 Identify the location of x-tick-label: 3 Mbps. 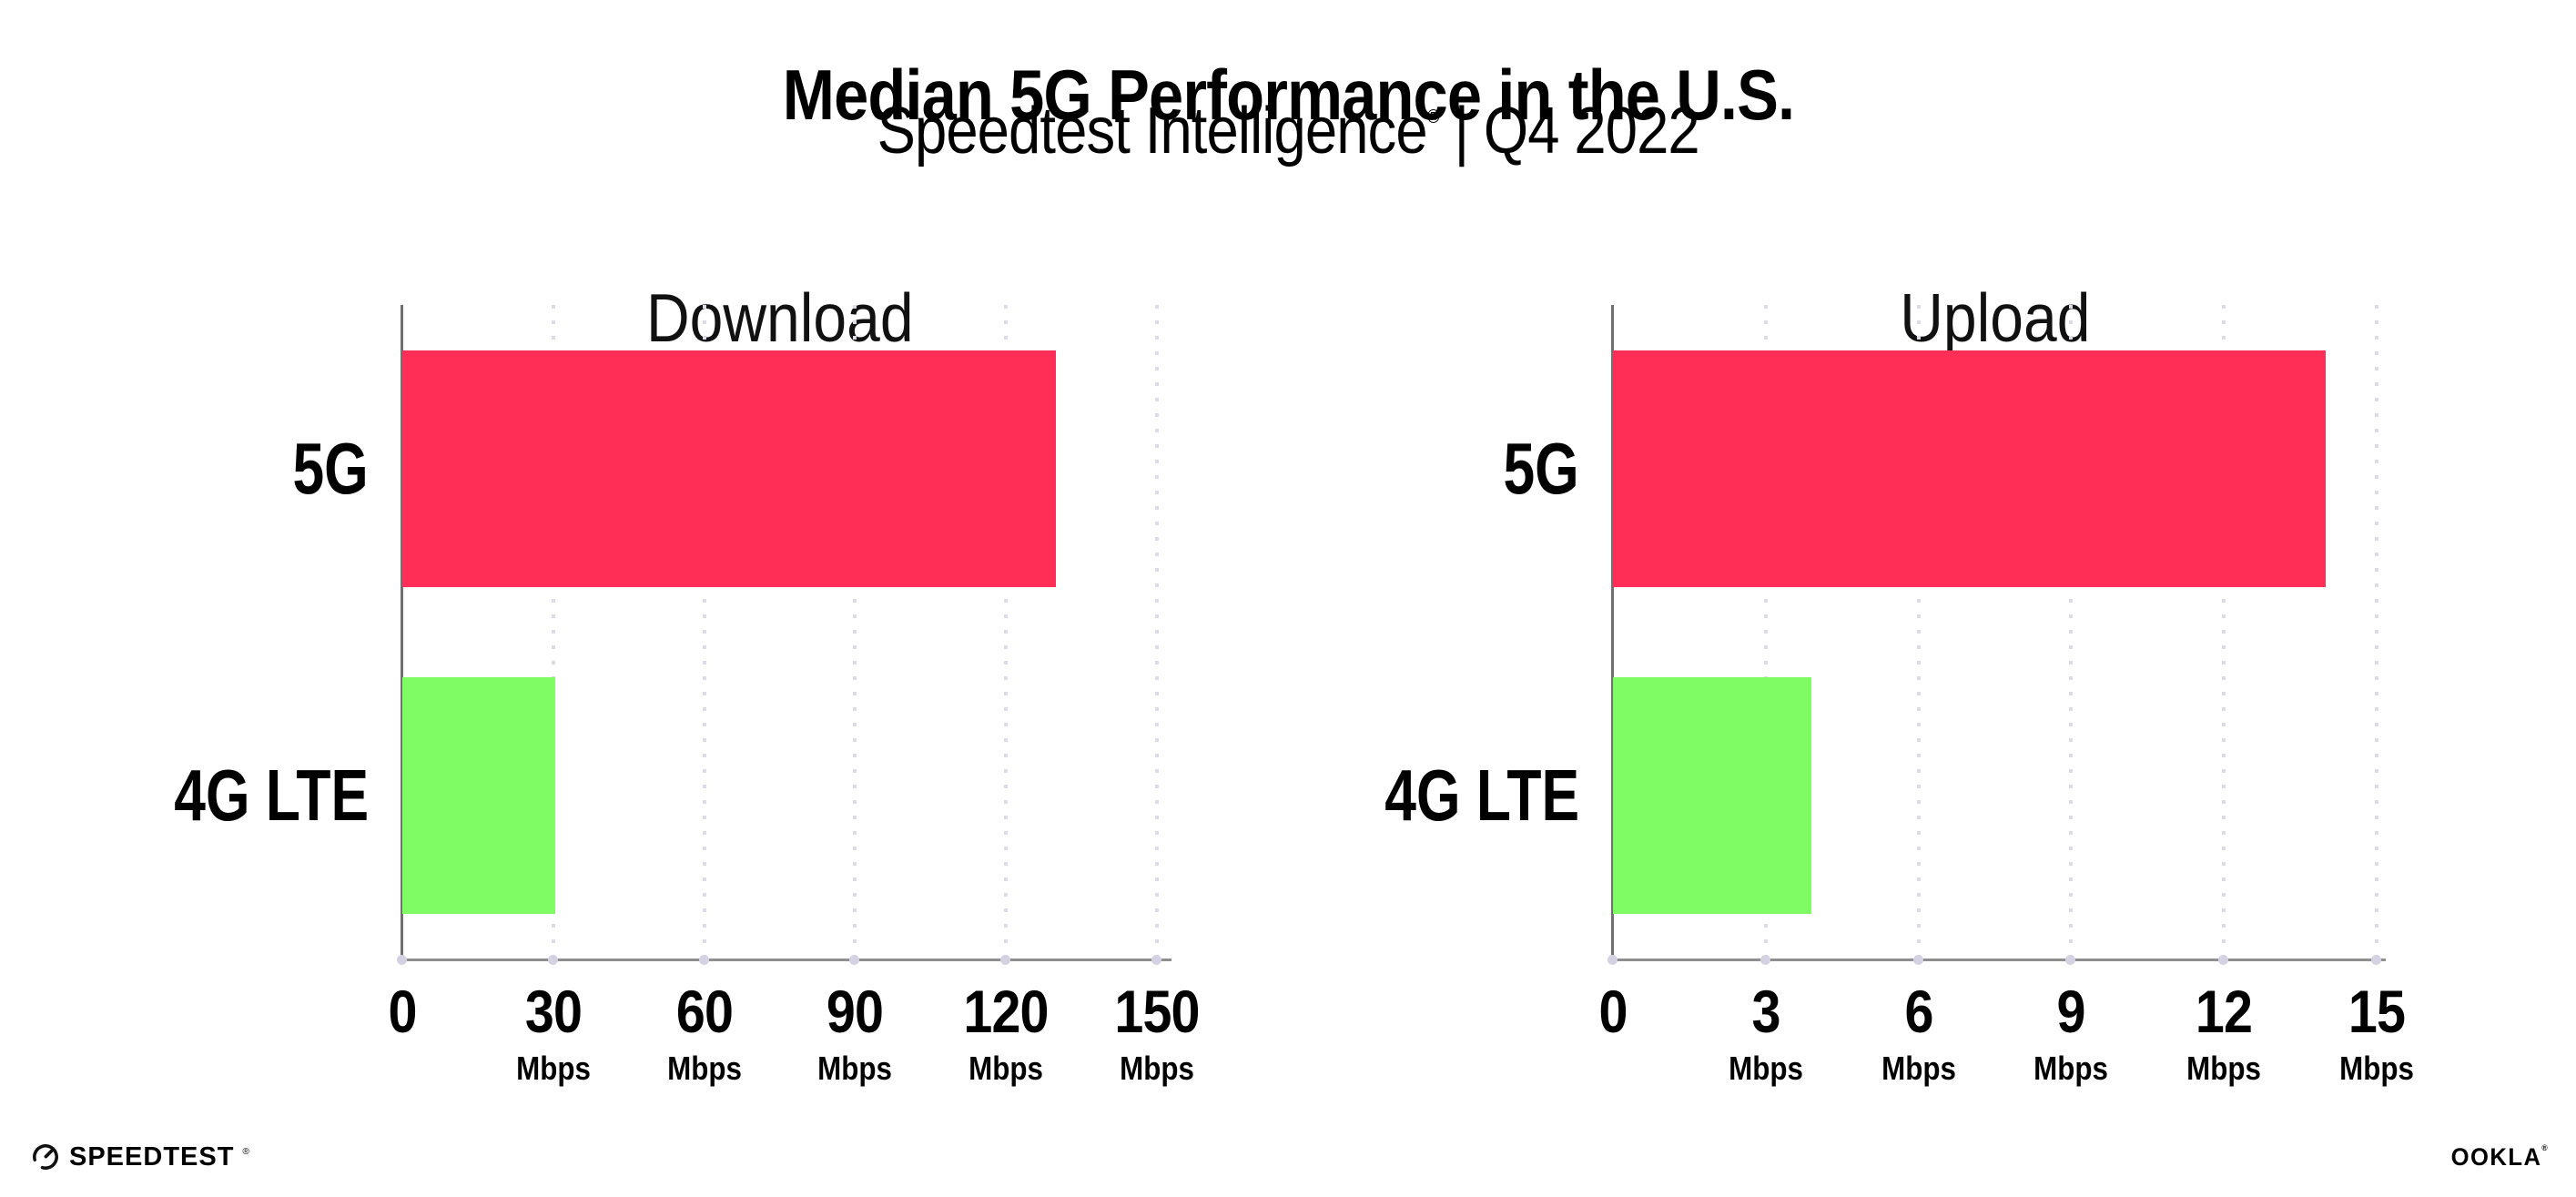
(1765, 1033).